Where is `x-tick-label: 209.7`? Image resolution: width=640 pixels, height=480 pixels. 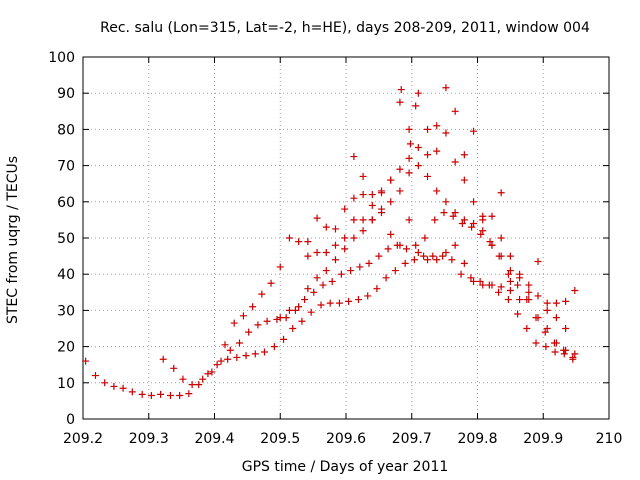
x-tick-label: 209.7 is located at coordinates (412, 439).